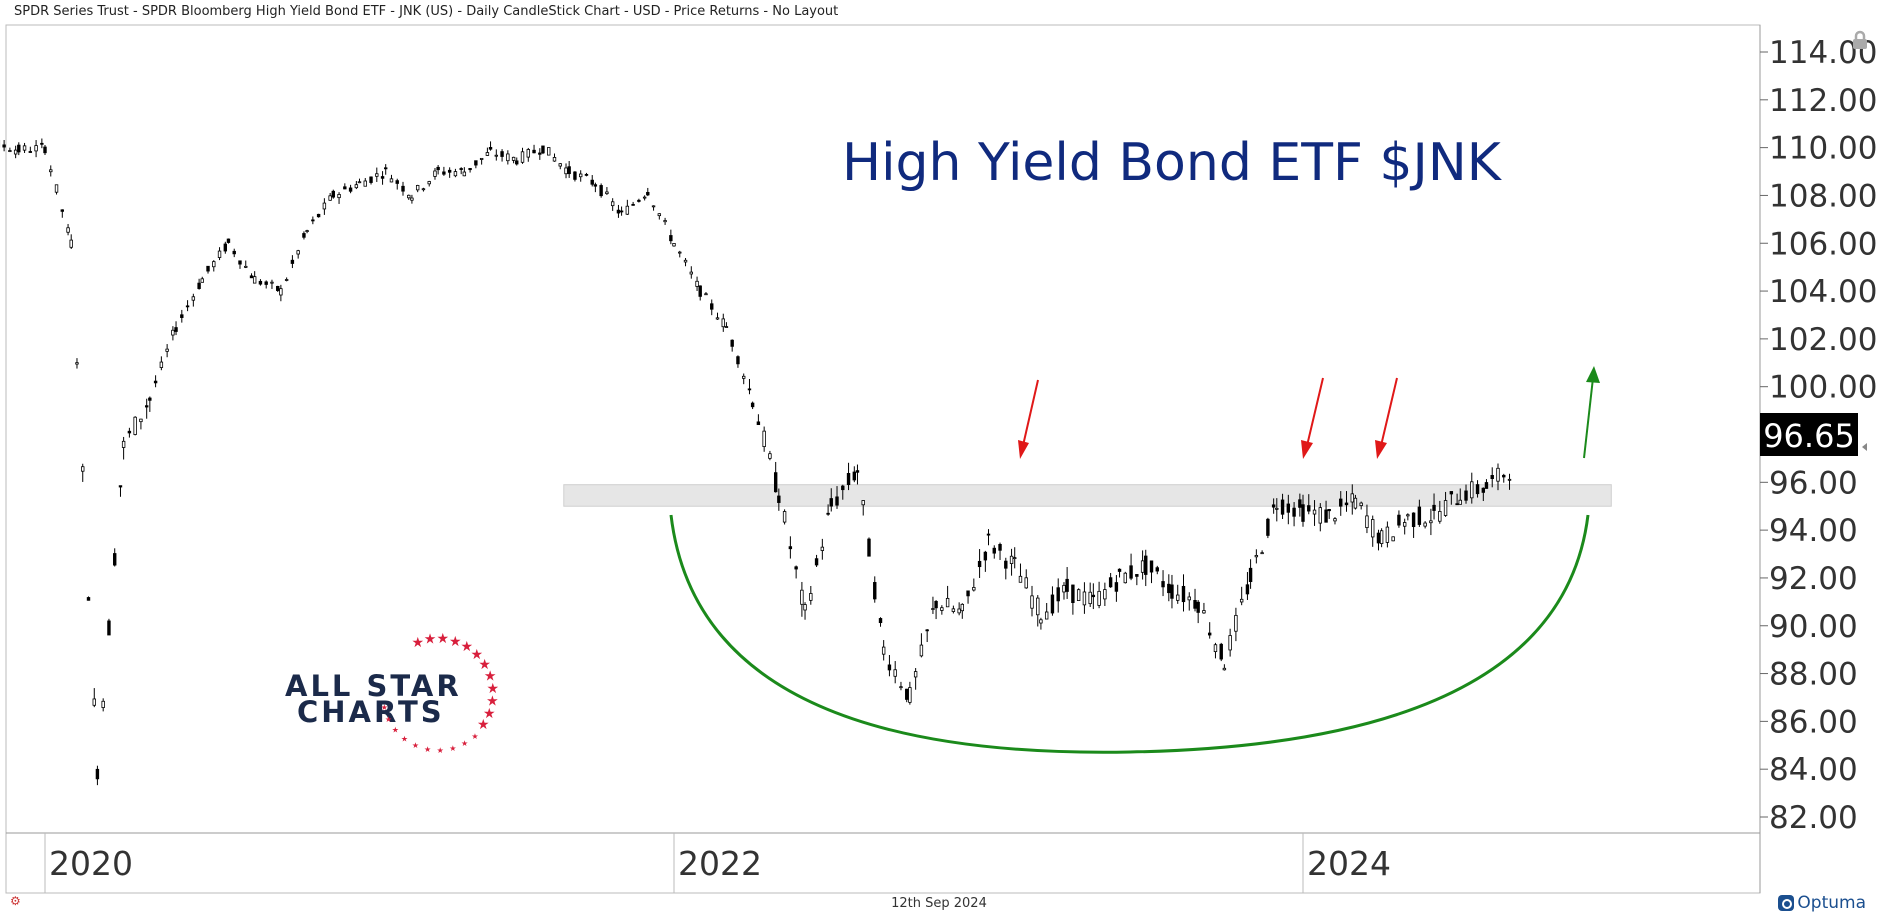 This screenshot has width=1878, height=922. What do you see at coordinates (1864, 447) in the screenshot?
I see `scroll-caret-icon` at bounding box center [1864, 447].